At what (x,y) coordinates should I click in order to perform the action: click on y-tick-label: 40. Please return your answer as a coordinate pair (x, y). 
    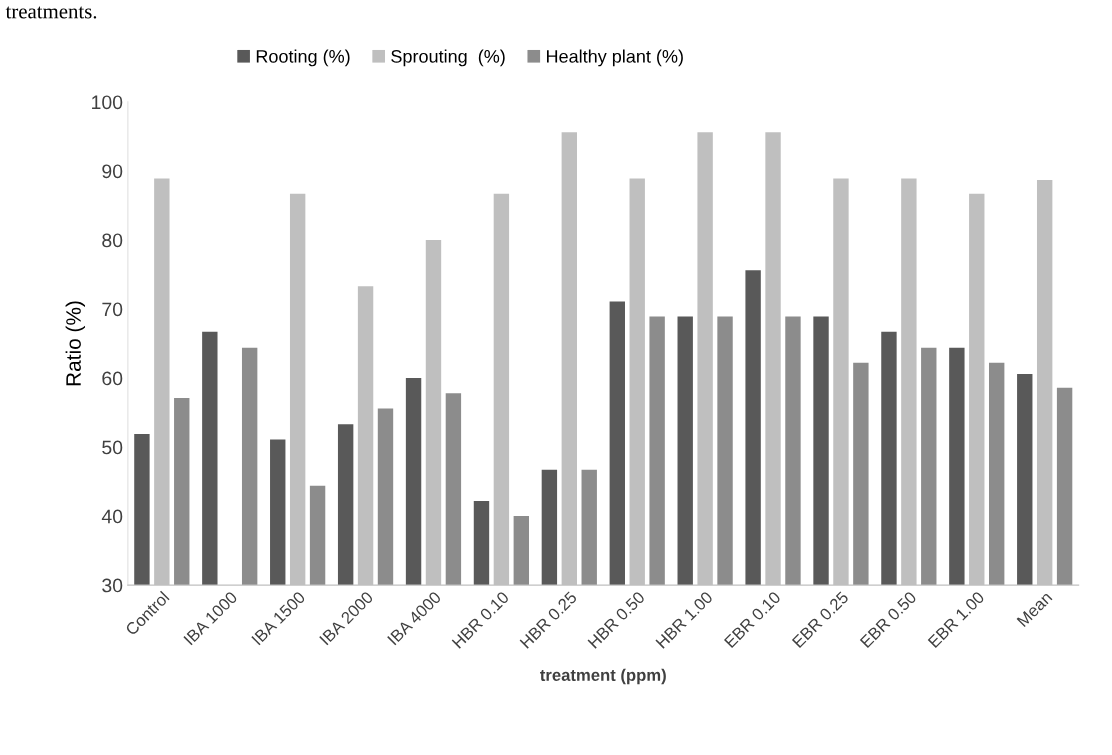
    Looking at the image, I should click on (112, 516).